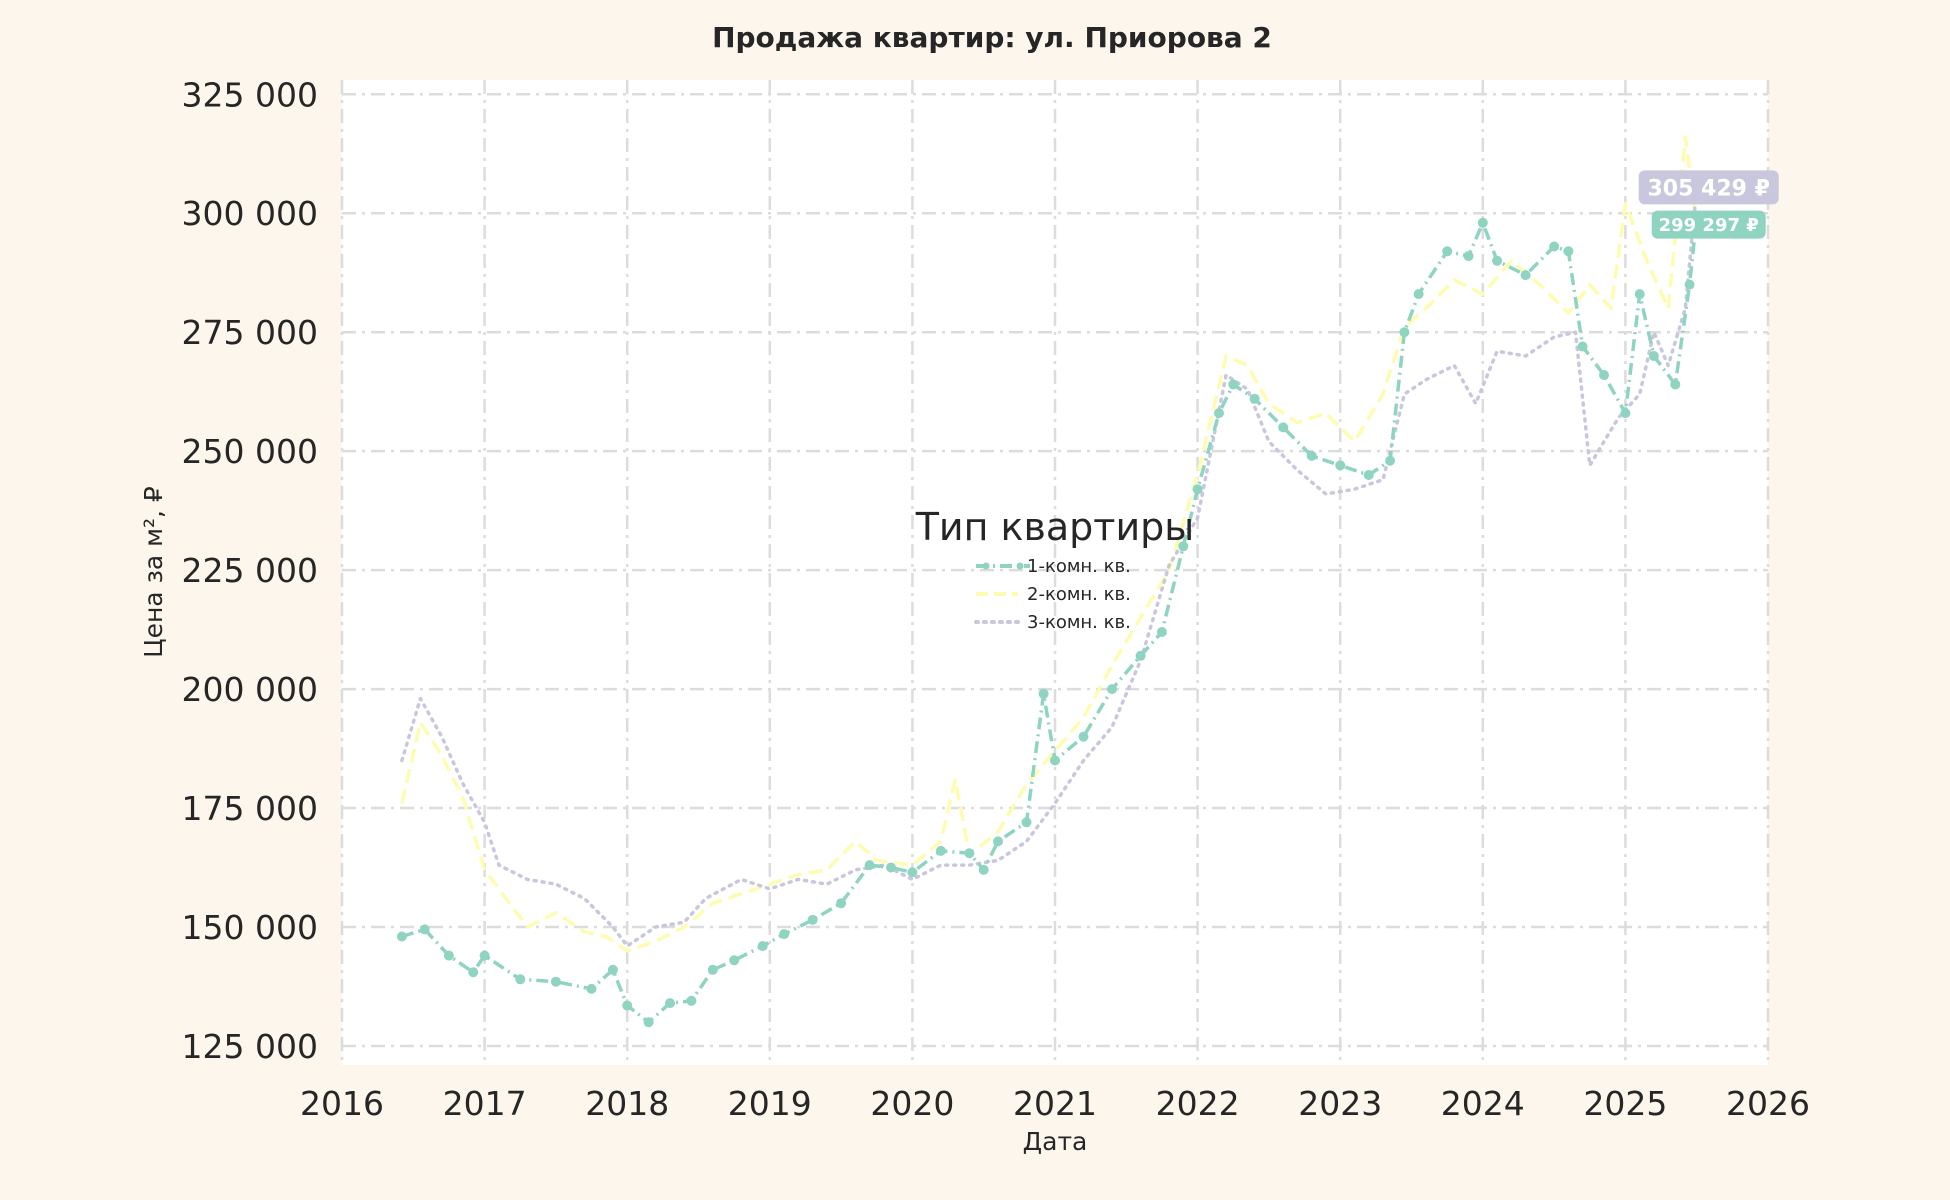 Image resolution: width=1950 pixels, height=1200 pixels. Describe the element at coordinates (1079, 622) in the screenshot. I see `legend-label-3: 3-комн. кв.` at that location.